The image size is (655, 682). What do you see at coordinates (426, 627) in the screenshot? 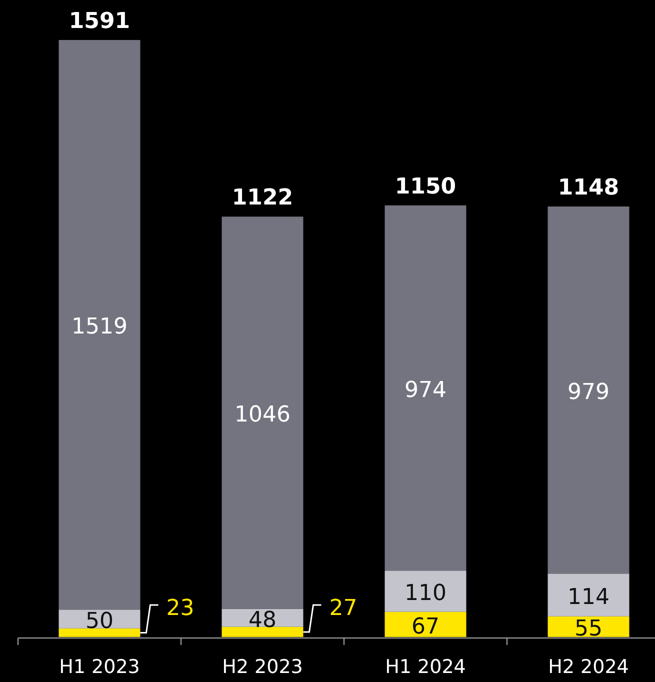
I see `data-label: 67` at bounding box center [426, 627].